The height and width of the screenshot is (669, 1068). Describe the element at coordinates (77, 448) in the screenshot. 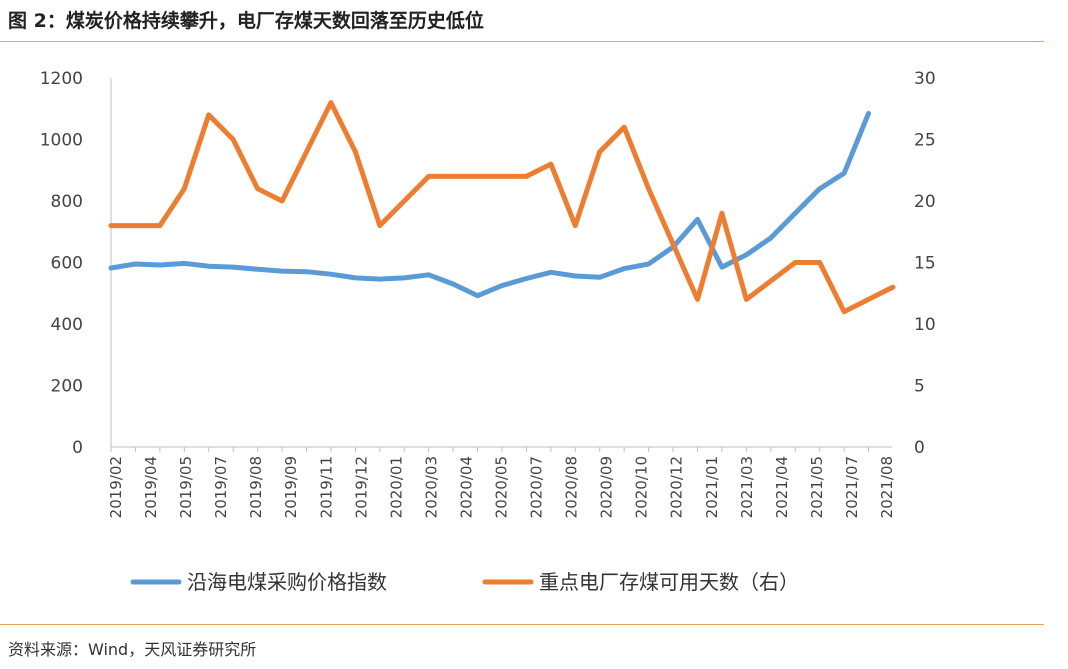

I see `left-y-tick-label: 0` at that location.